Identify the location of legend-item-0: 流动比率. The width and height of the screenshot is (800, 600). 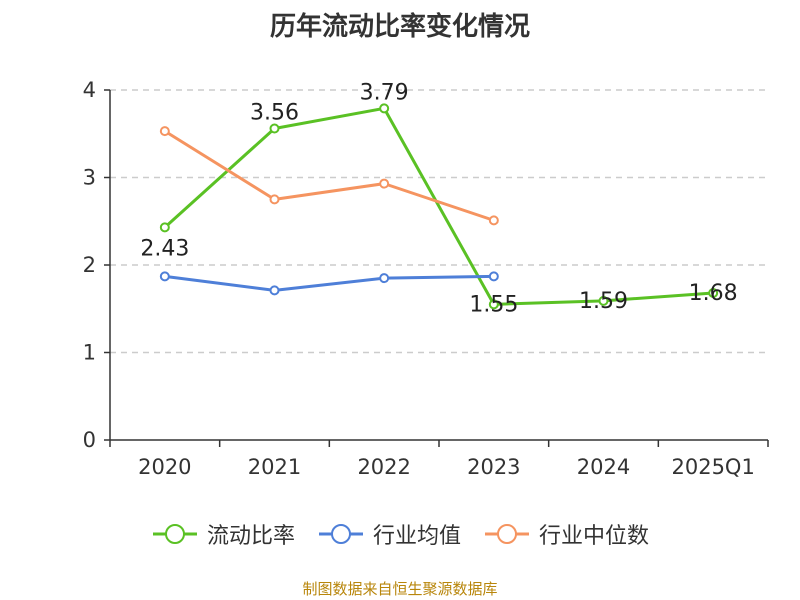
(223, 534).